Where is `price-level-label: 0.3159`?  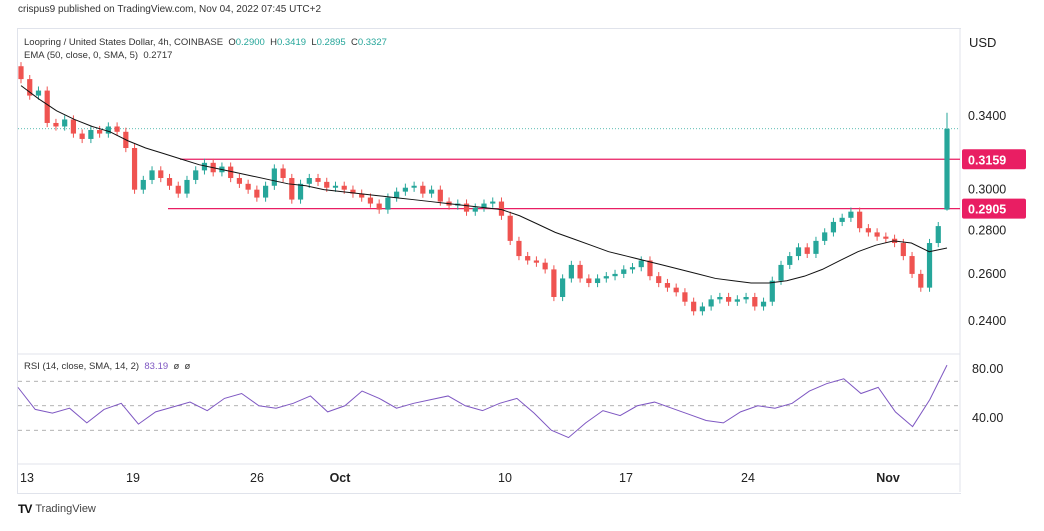
price-level-label: 0.3159 is located at coordinates (987, 160).